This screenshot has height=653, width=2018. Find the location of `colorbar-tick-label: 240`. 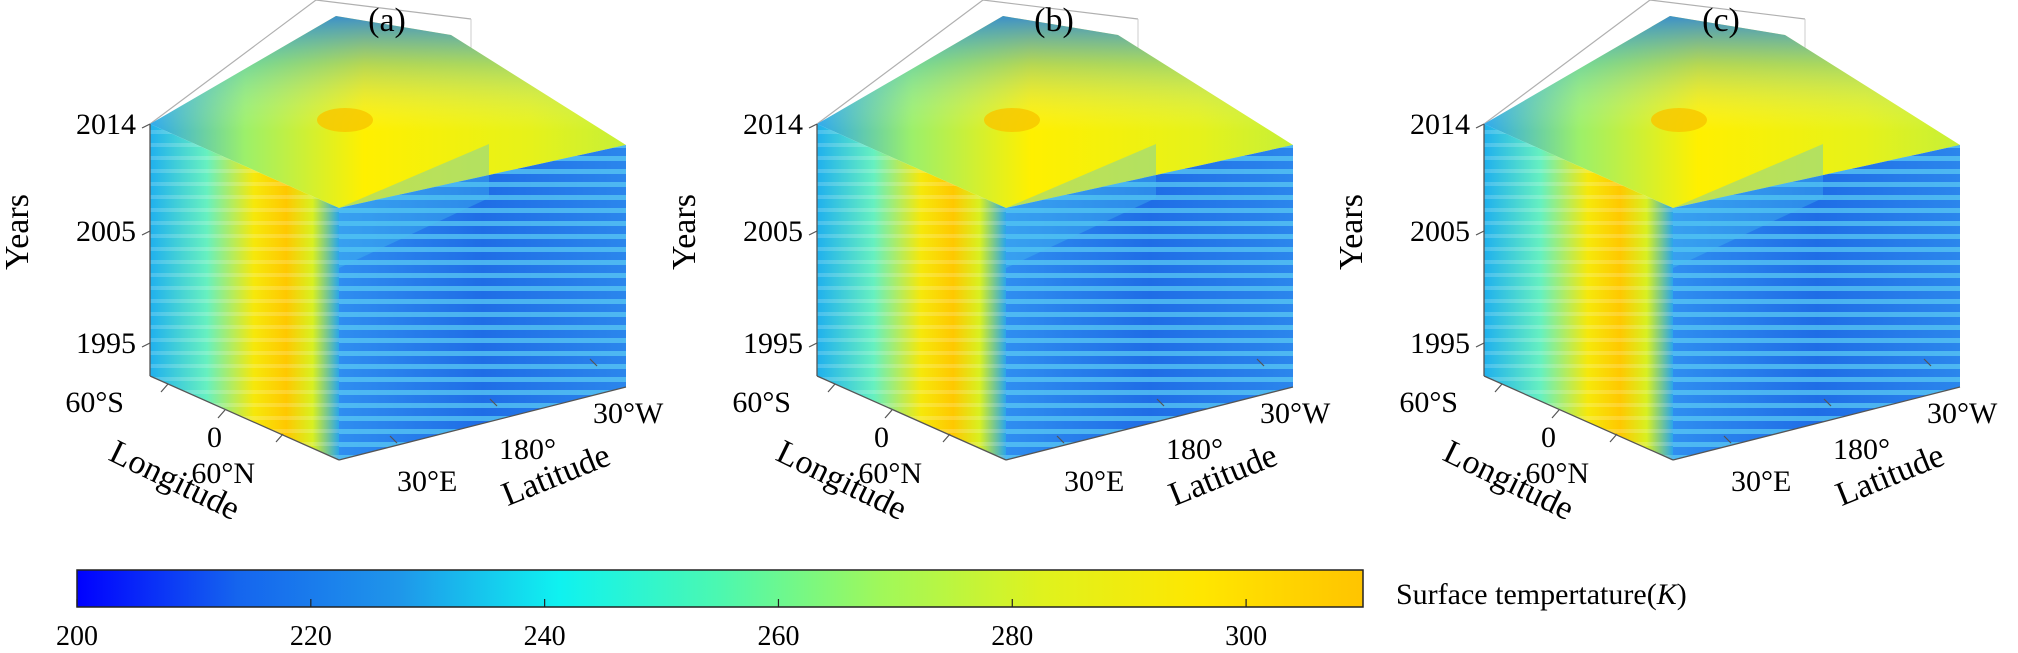

colorbar-tick-label: 240 is located at coordinates (545, 636).